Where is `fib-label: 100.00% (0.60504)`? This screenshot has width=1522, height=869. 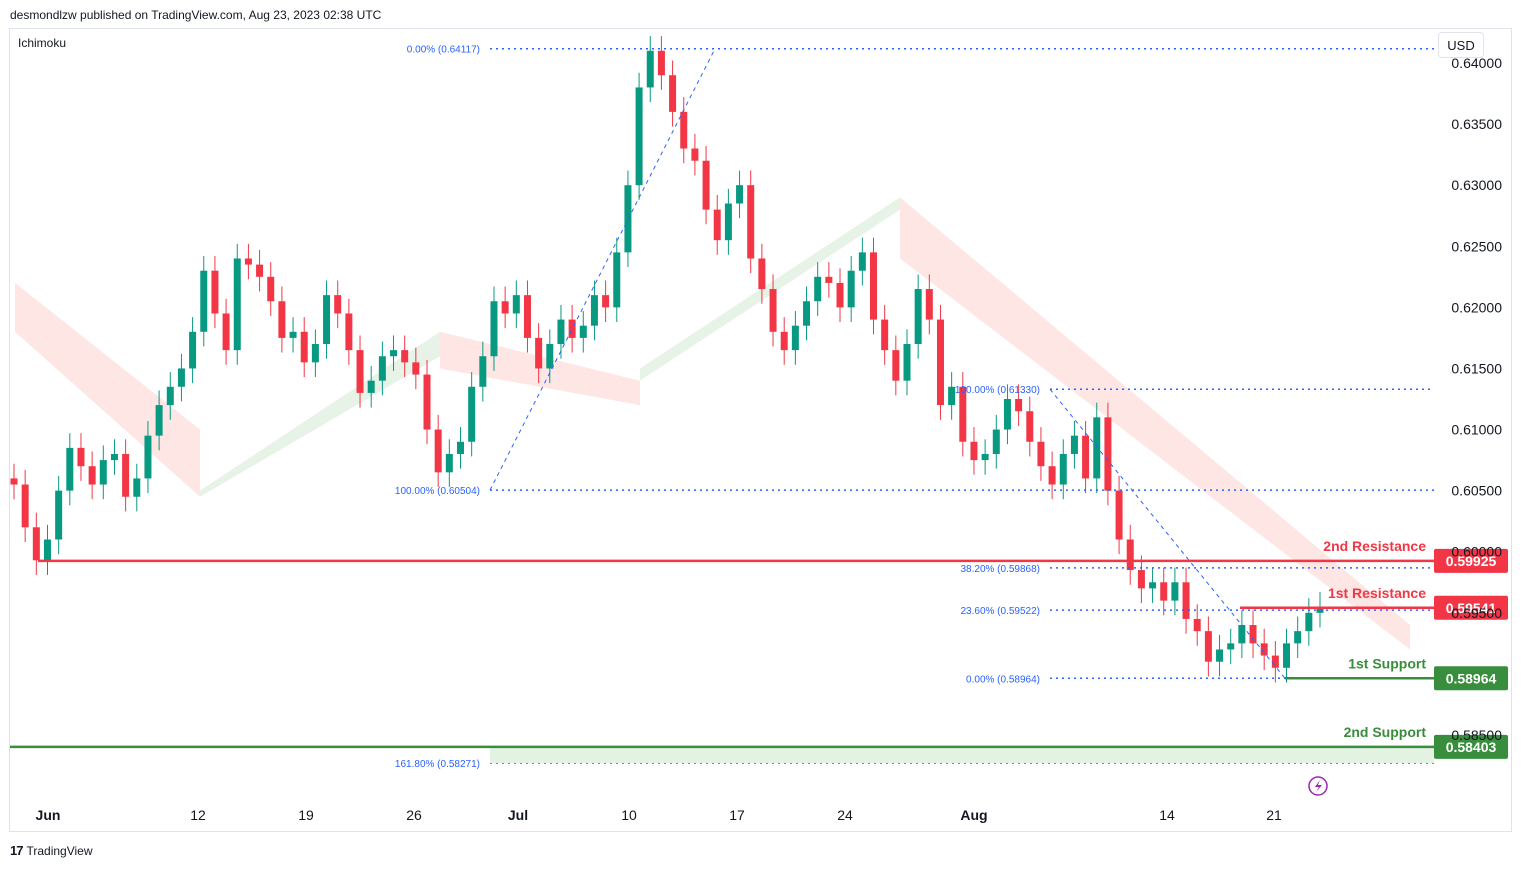
fib-label: 100.00% (0.60504) is located at coordinates (437, 491).